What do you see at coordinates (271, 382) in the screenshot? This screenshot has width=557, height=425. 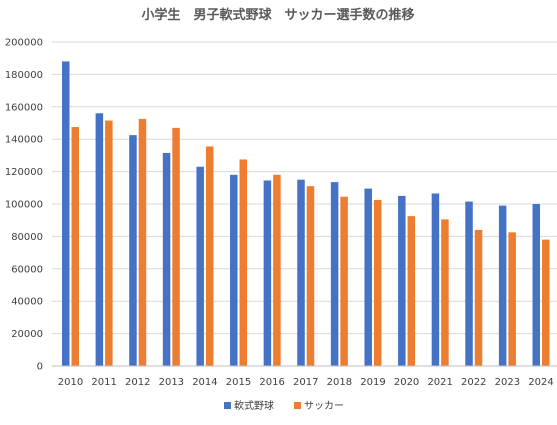 I see `x-tick-label: 2016` at bounding box center [271, 382].